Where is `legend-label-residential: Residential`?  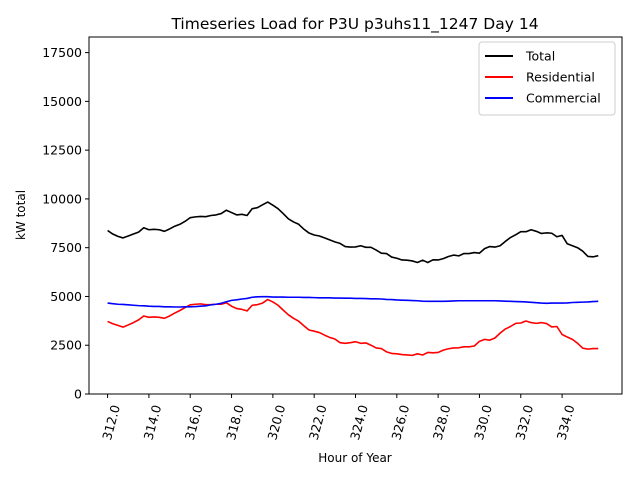
legend-label-residential: Residential is located at coordinates (560, 77).